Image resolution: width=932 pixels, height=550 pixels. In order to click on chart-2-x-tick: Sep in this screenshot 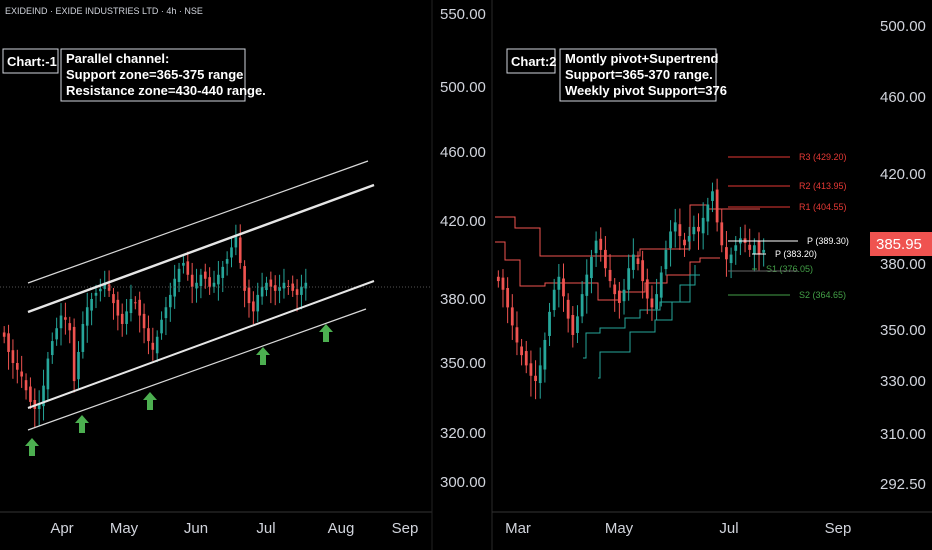, I will do `click(838, 528)`.